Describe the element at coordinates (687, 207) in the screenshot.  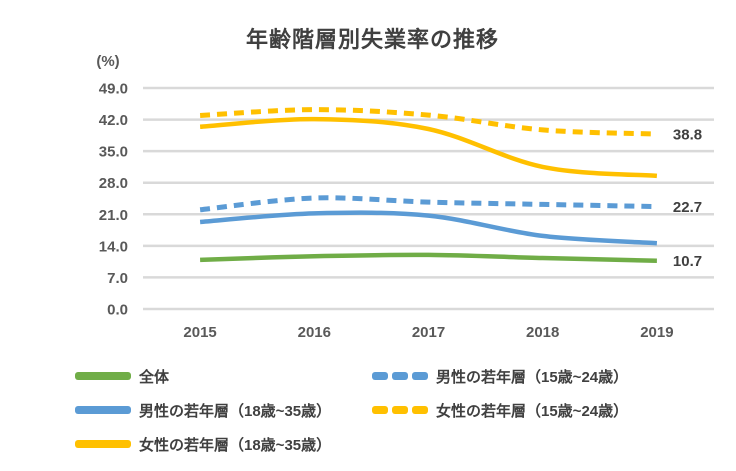
I see `data-label-male-young-15-24: 22.7` at that location.